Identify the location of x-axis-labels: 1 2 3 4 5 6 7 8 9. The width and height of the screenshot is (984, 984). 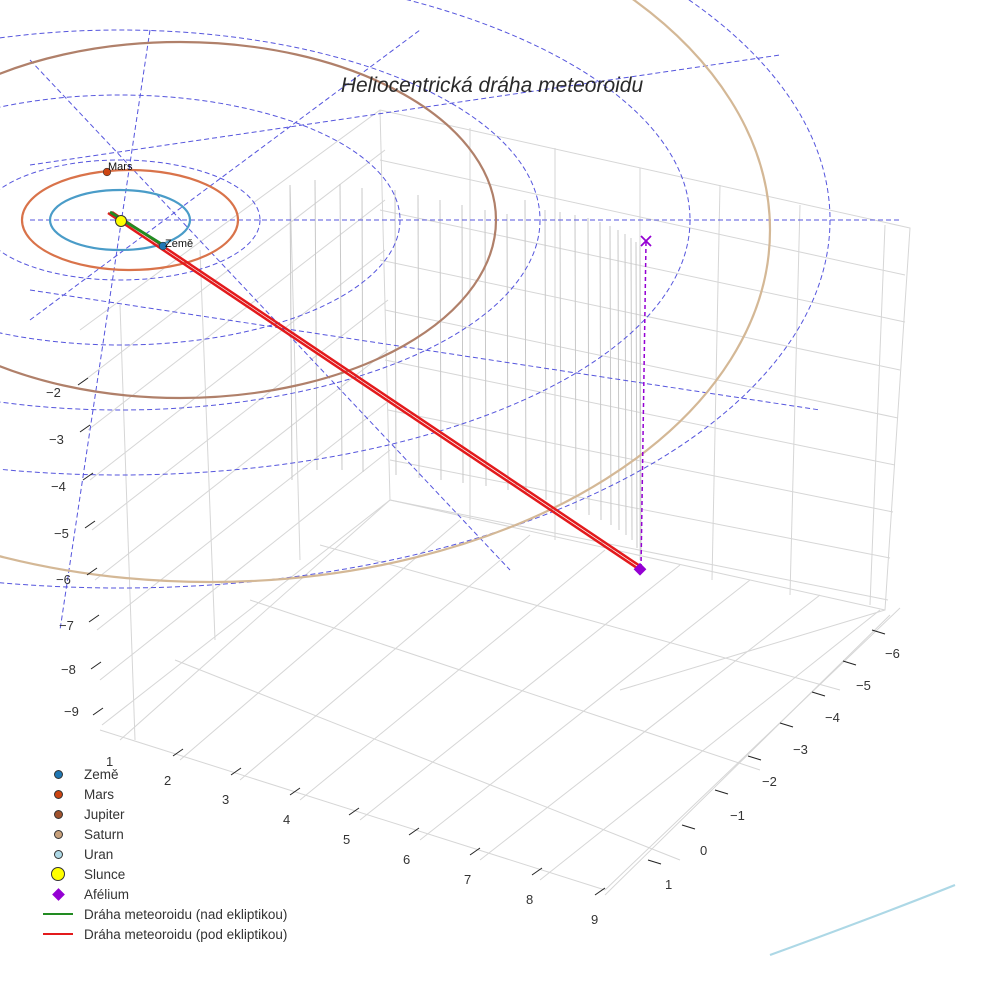
(352, 840).